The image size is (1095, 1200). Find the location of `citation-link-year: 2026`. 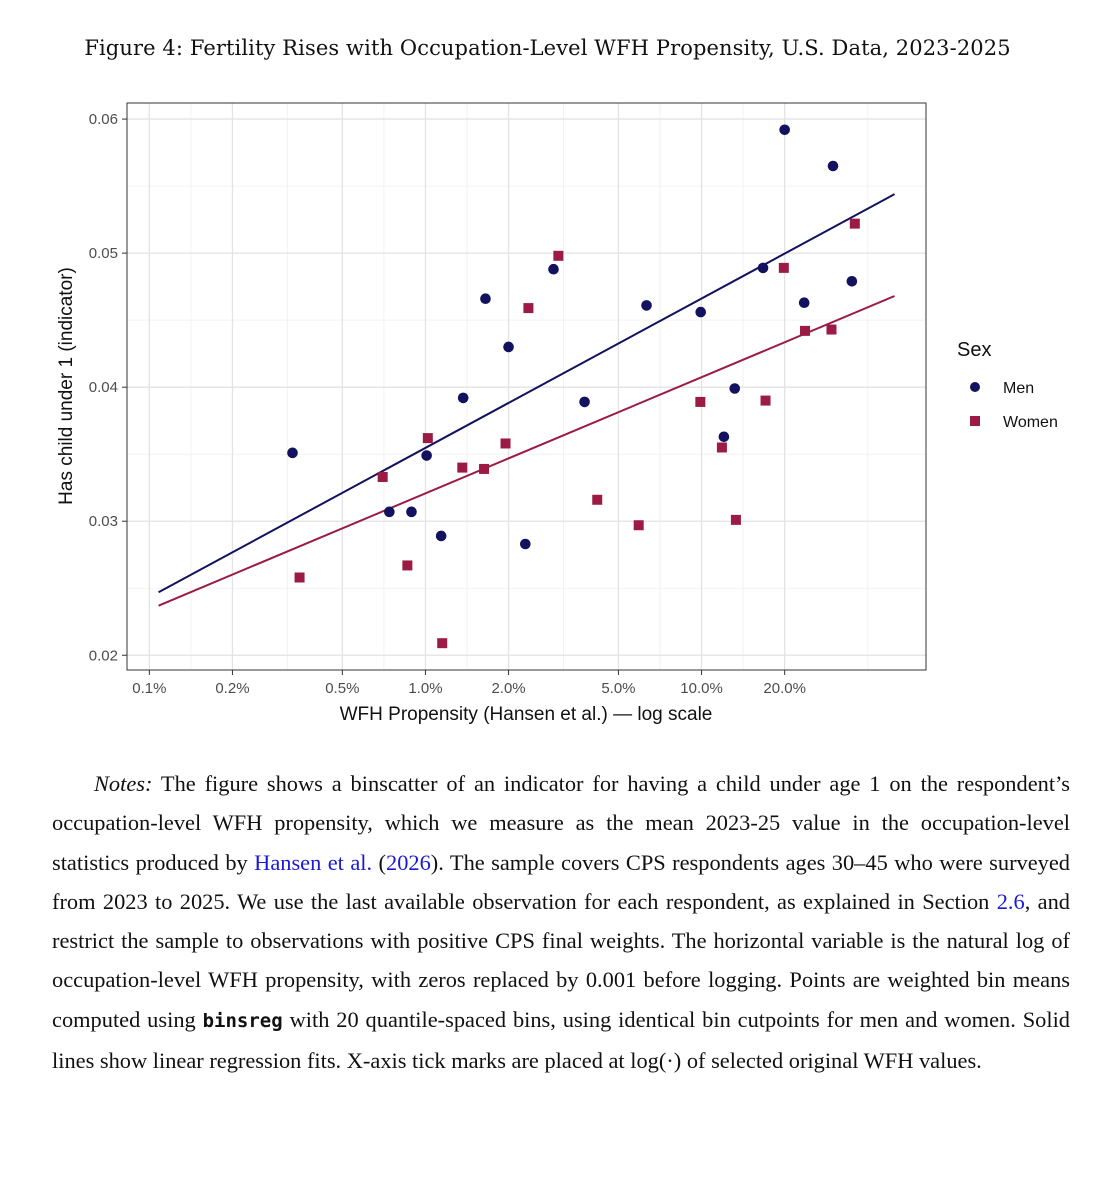

citation-link-year: 2026 is located at coordinates (408, 862).